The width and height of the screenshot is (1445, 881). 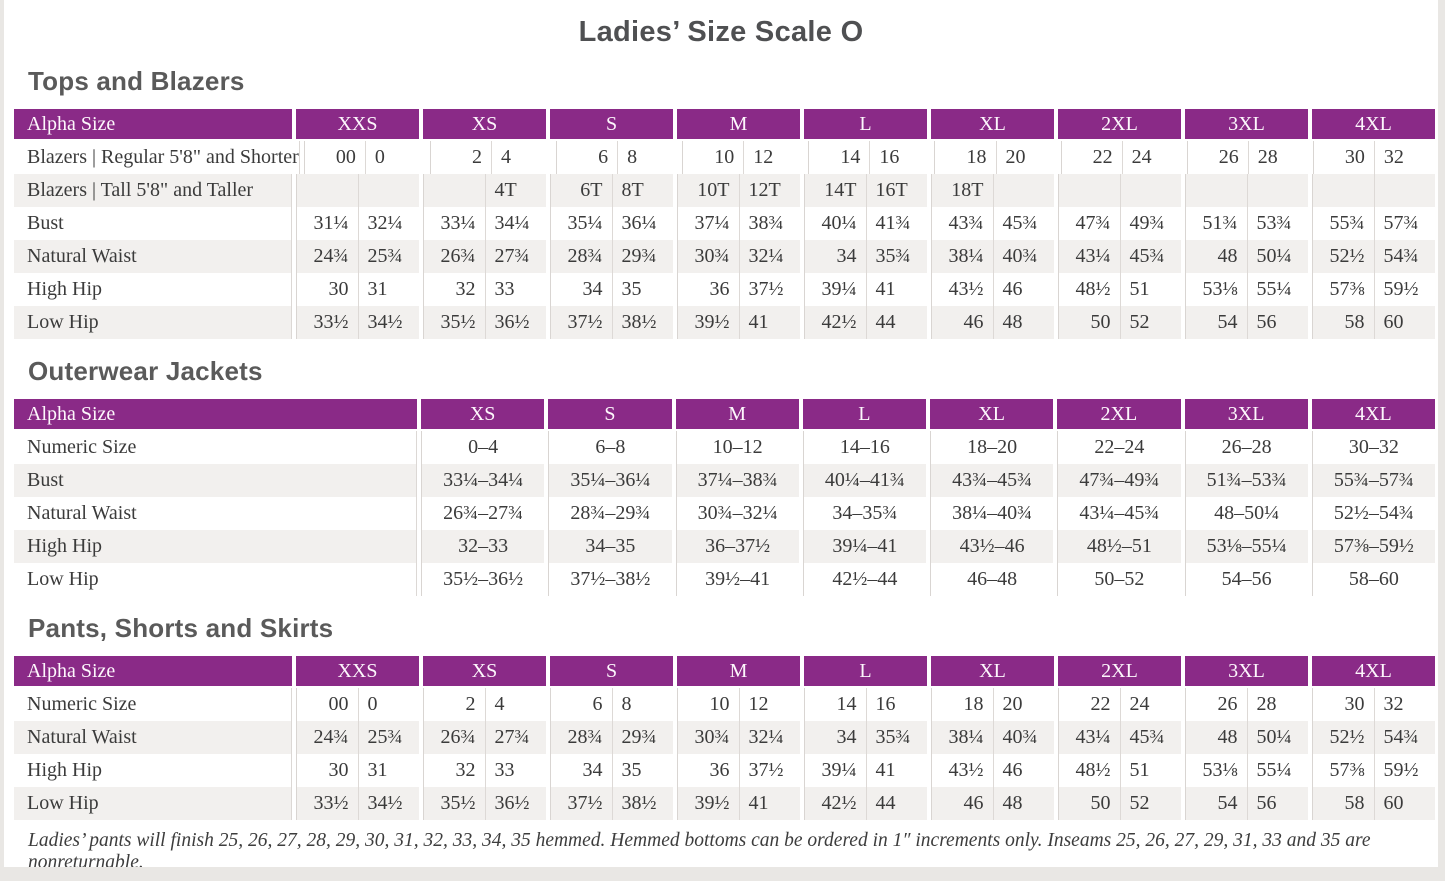 I want to click on row-label: Numeric Size, so click(x=215, y=447).